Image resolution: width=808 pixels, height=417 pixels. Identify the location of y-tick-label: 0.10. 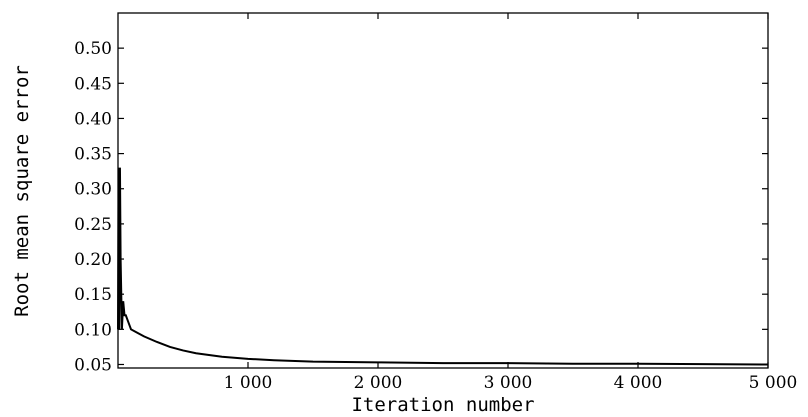
(93, 330).